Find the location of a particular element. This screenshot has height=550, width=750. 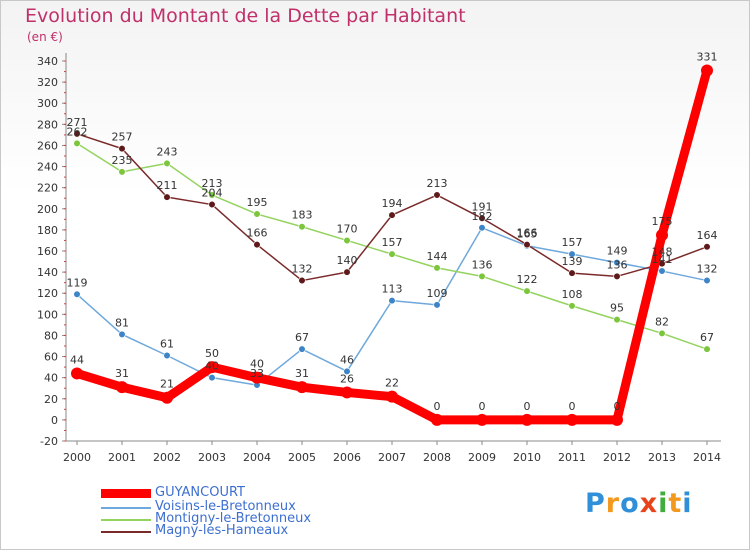

y-tick-label: 200 is located at coordinates (47, 209).